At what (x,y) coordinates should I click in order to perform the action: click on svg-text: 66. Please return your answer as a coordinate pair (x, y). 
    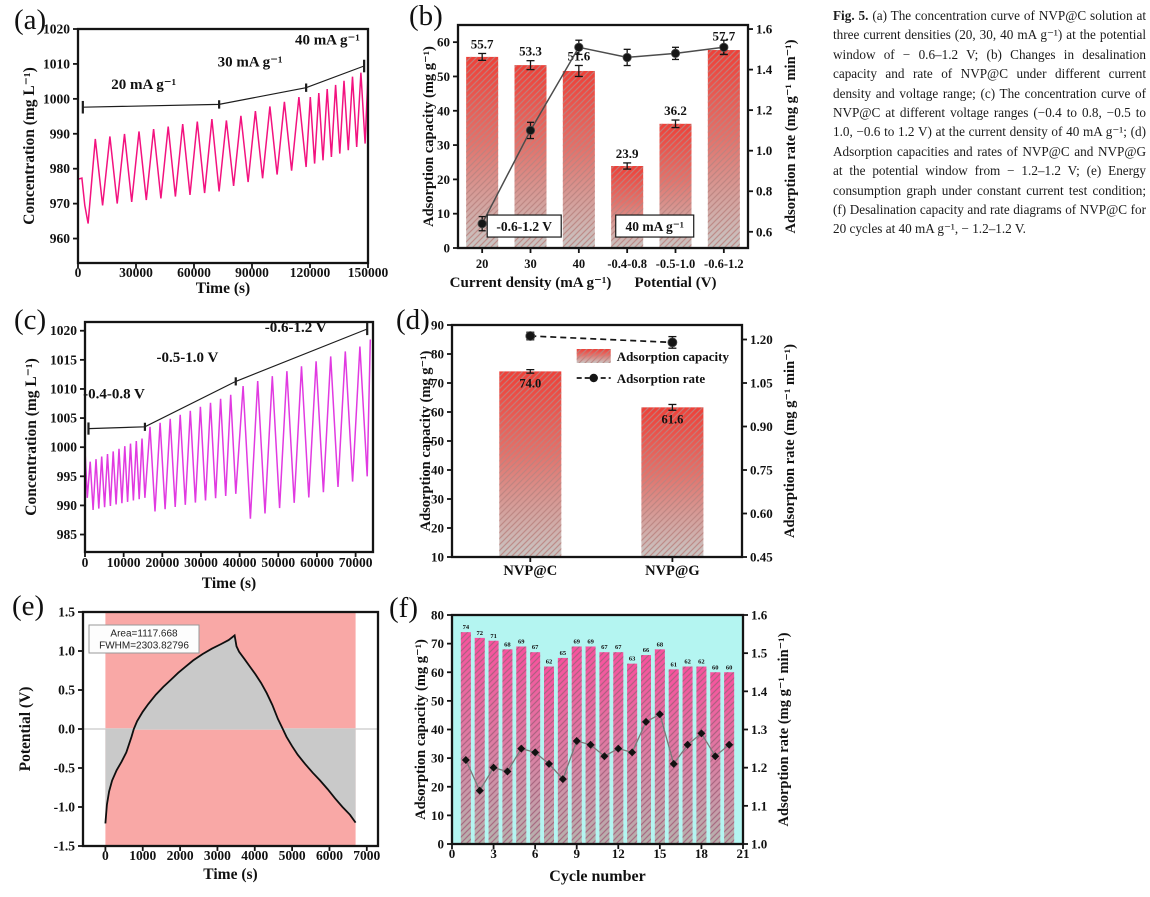
    Looking at the image, I should click on (646, 650).